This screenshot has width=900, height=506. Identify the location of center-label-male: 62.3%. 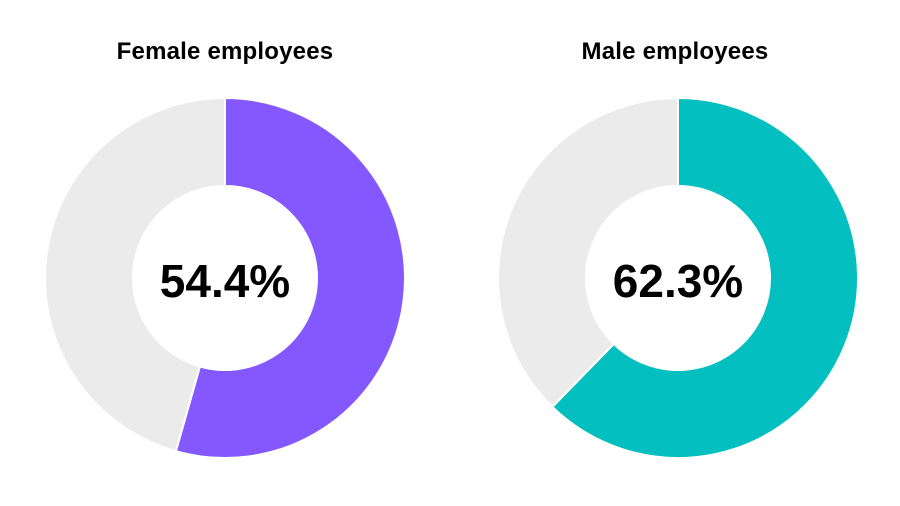
(678, 281).